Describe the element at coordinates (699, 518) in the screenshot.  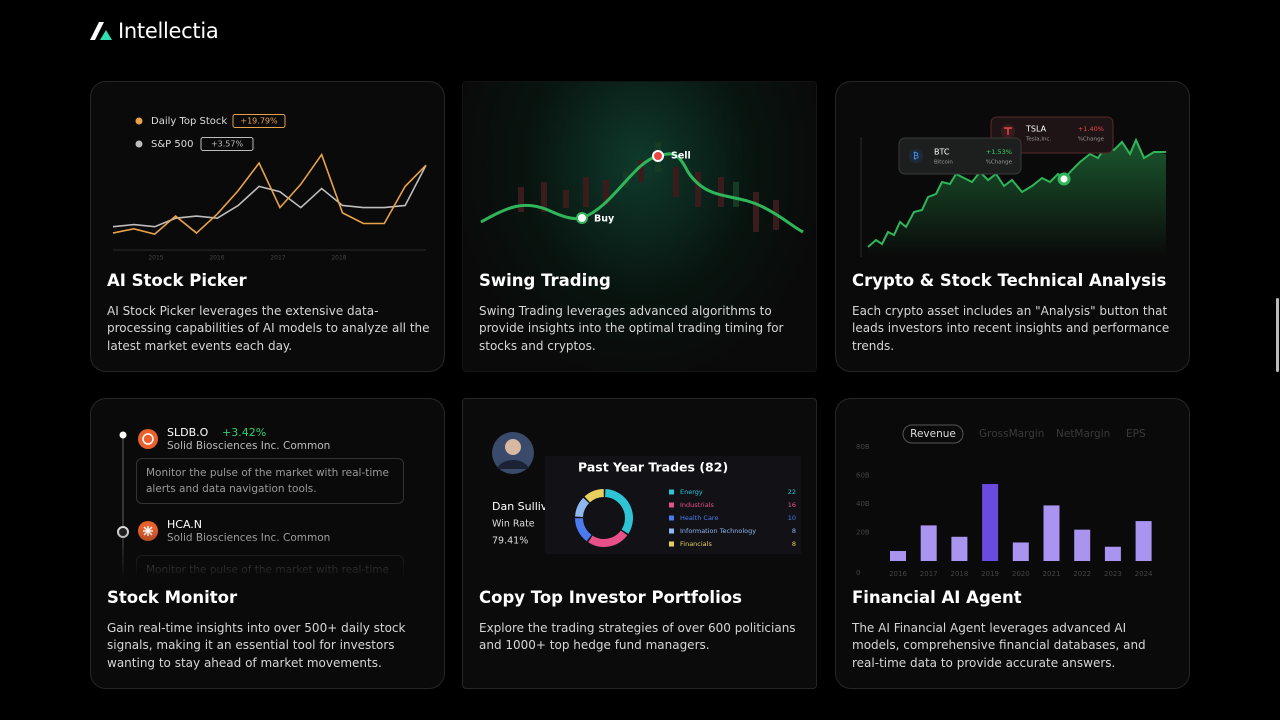
I see `legend-label: Health Care` at that location.